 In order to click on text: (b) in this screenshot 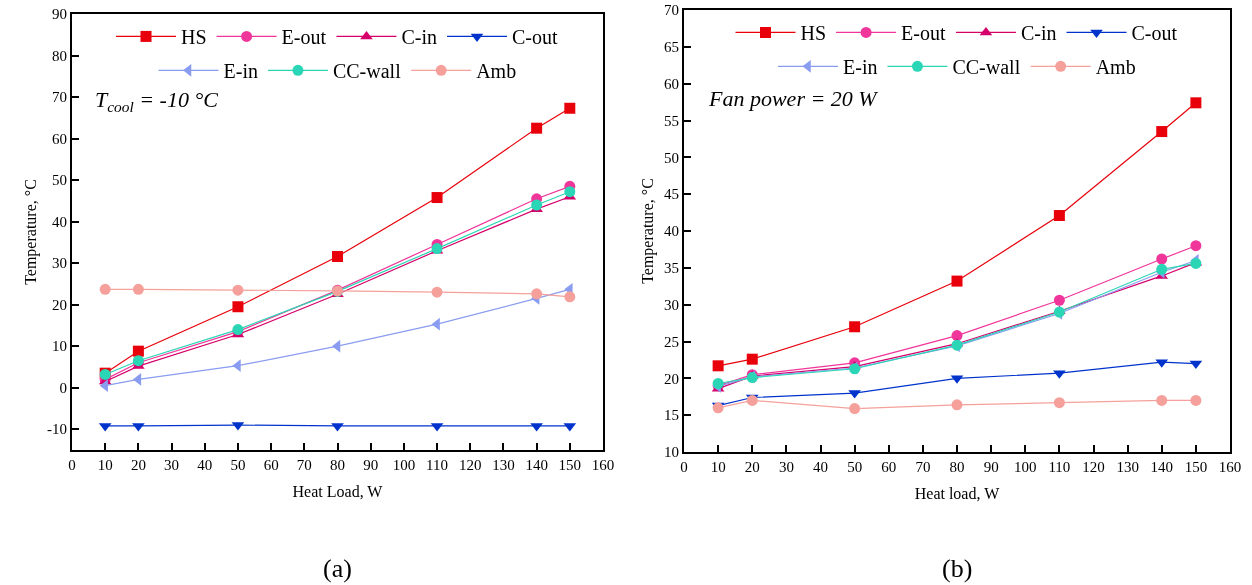, I will do `click(957, 568)`.